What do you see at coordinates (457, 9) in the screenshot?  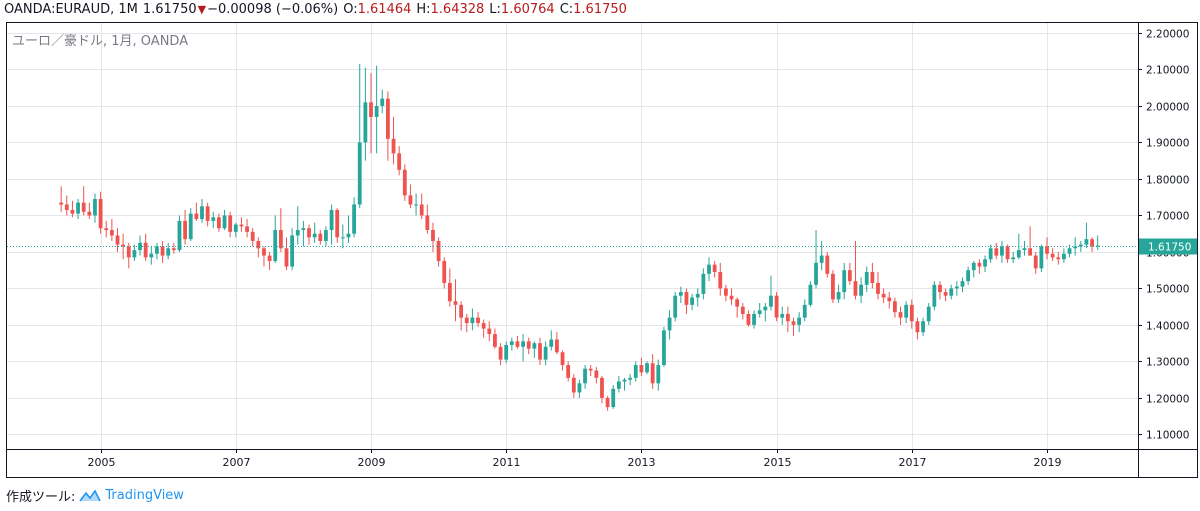 I see `high-value: 1.64328` at bounding box center [457, 9].